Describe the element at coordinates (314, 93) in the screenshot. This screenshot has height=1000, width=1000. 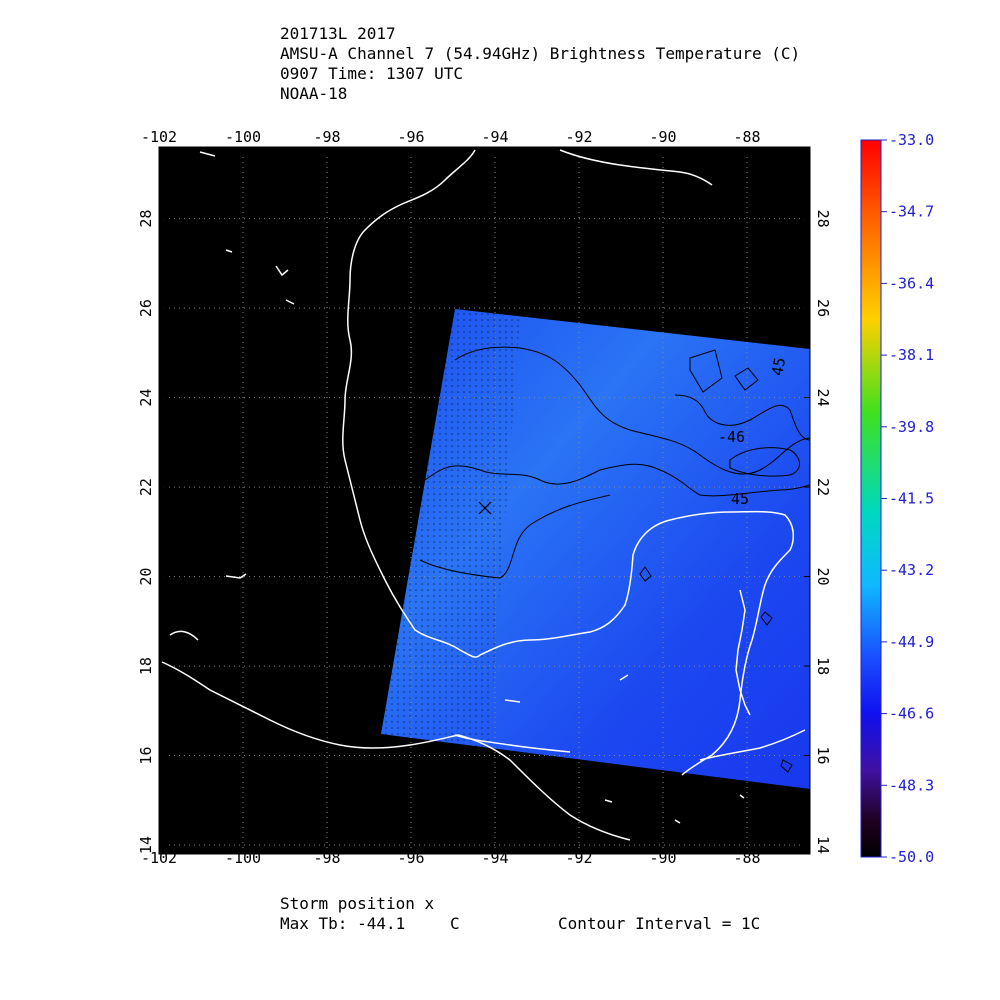
I see `satellite-title: NOAA-18` at that location.